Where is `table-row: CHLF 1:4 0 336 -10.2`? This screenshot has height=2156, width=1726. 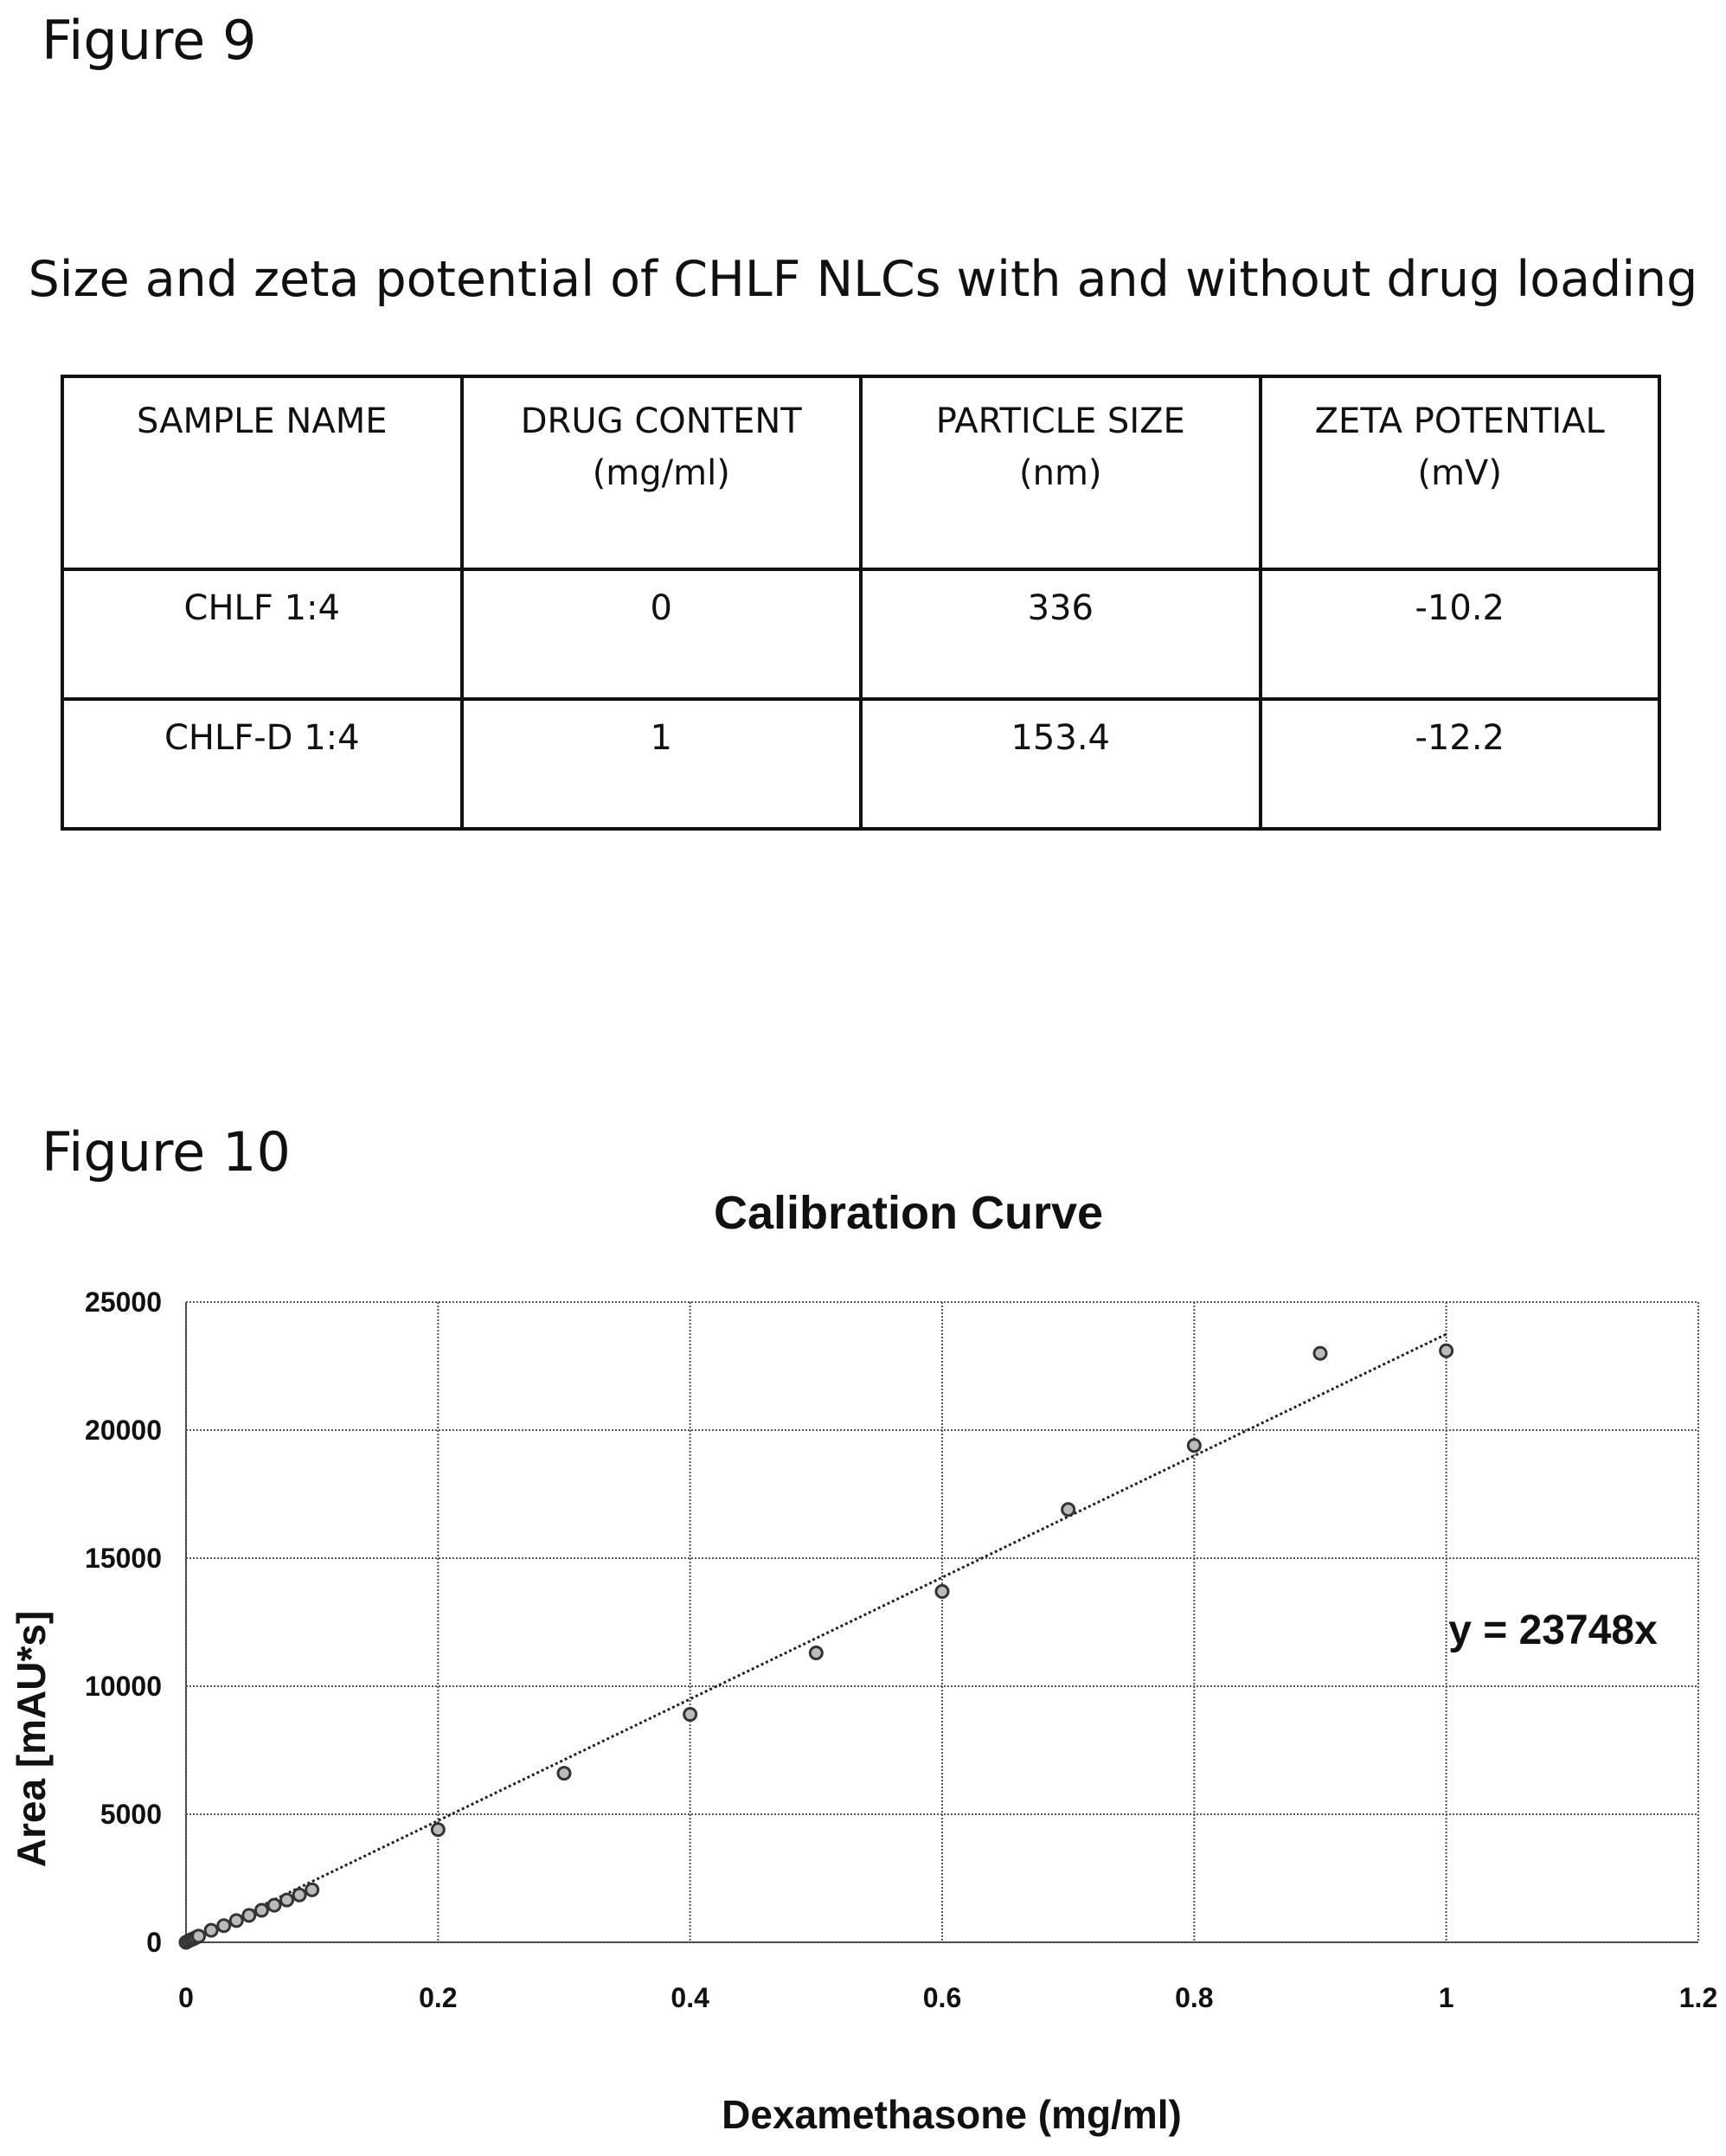
table-row: CHLF 1:4 0 336 -10.2 is located at coordinates (861, 634).